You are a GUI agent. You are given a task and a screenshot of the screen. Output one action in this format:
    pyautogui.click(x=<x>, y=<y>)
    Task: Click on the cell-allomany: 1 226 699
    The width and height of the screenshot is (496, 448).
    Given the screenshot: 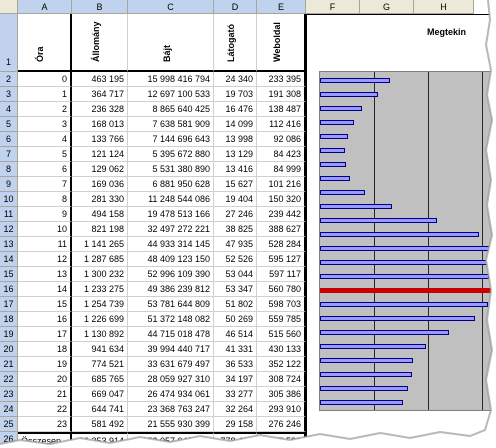 What is the action you would take?
    pyautogui.click(x=100, y=319)
    